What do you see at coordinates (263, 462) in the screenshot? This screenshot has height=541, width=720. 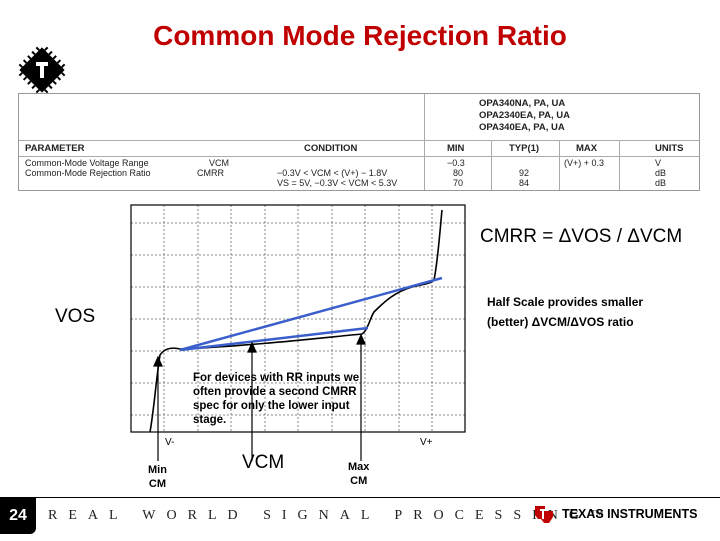 I see `vcm-axis-label: VCM` at bounding box center [263, 462].